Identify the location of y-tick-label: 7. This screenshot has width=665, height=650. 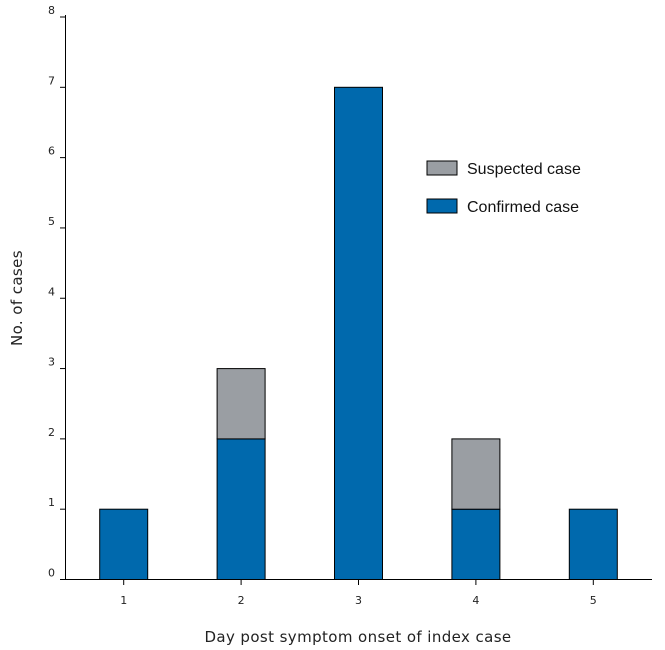
(51, 80).